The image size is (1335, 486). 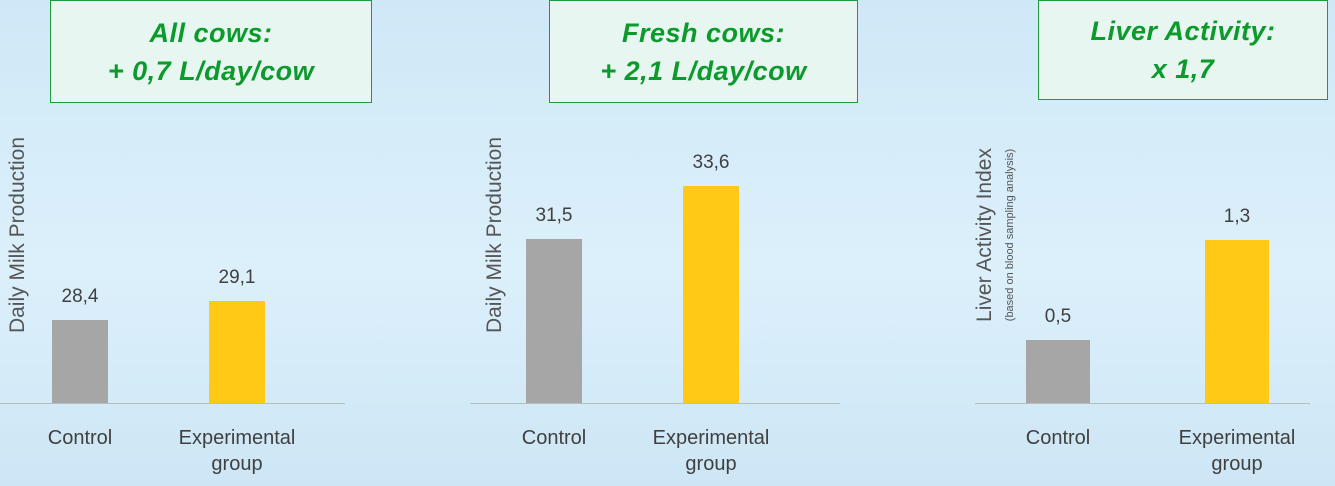 I want to click on value-label: 31,5, so click(x=554, y=215).